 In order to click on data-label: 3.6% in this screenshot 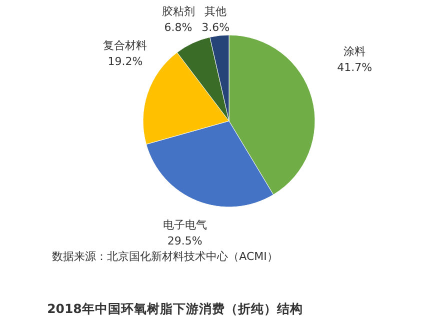, I will do `click(216, 27)`.